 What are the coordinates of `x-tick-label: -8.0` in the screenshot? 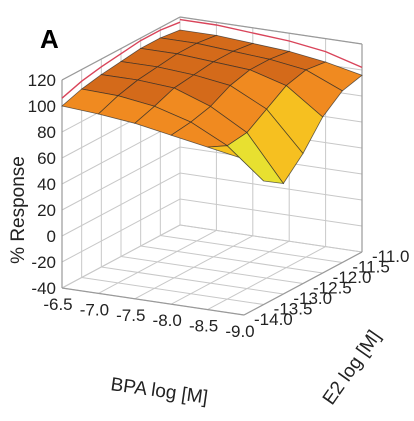 It's located at (167, 320).